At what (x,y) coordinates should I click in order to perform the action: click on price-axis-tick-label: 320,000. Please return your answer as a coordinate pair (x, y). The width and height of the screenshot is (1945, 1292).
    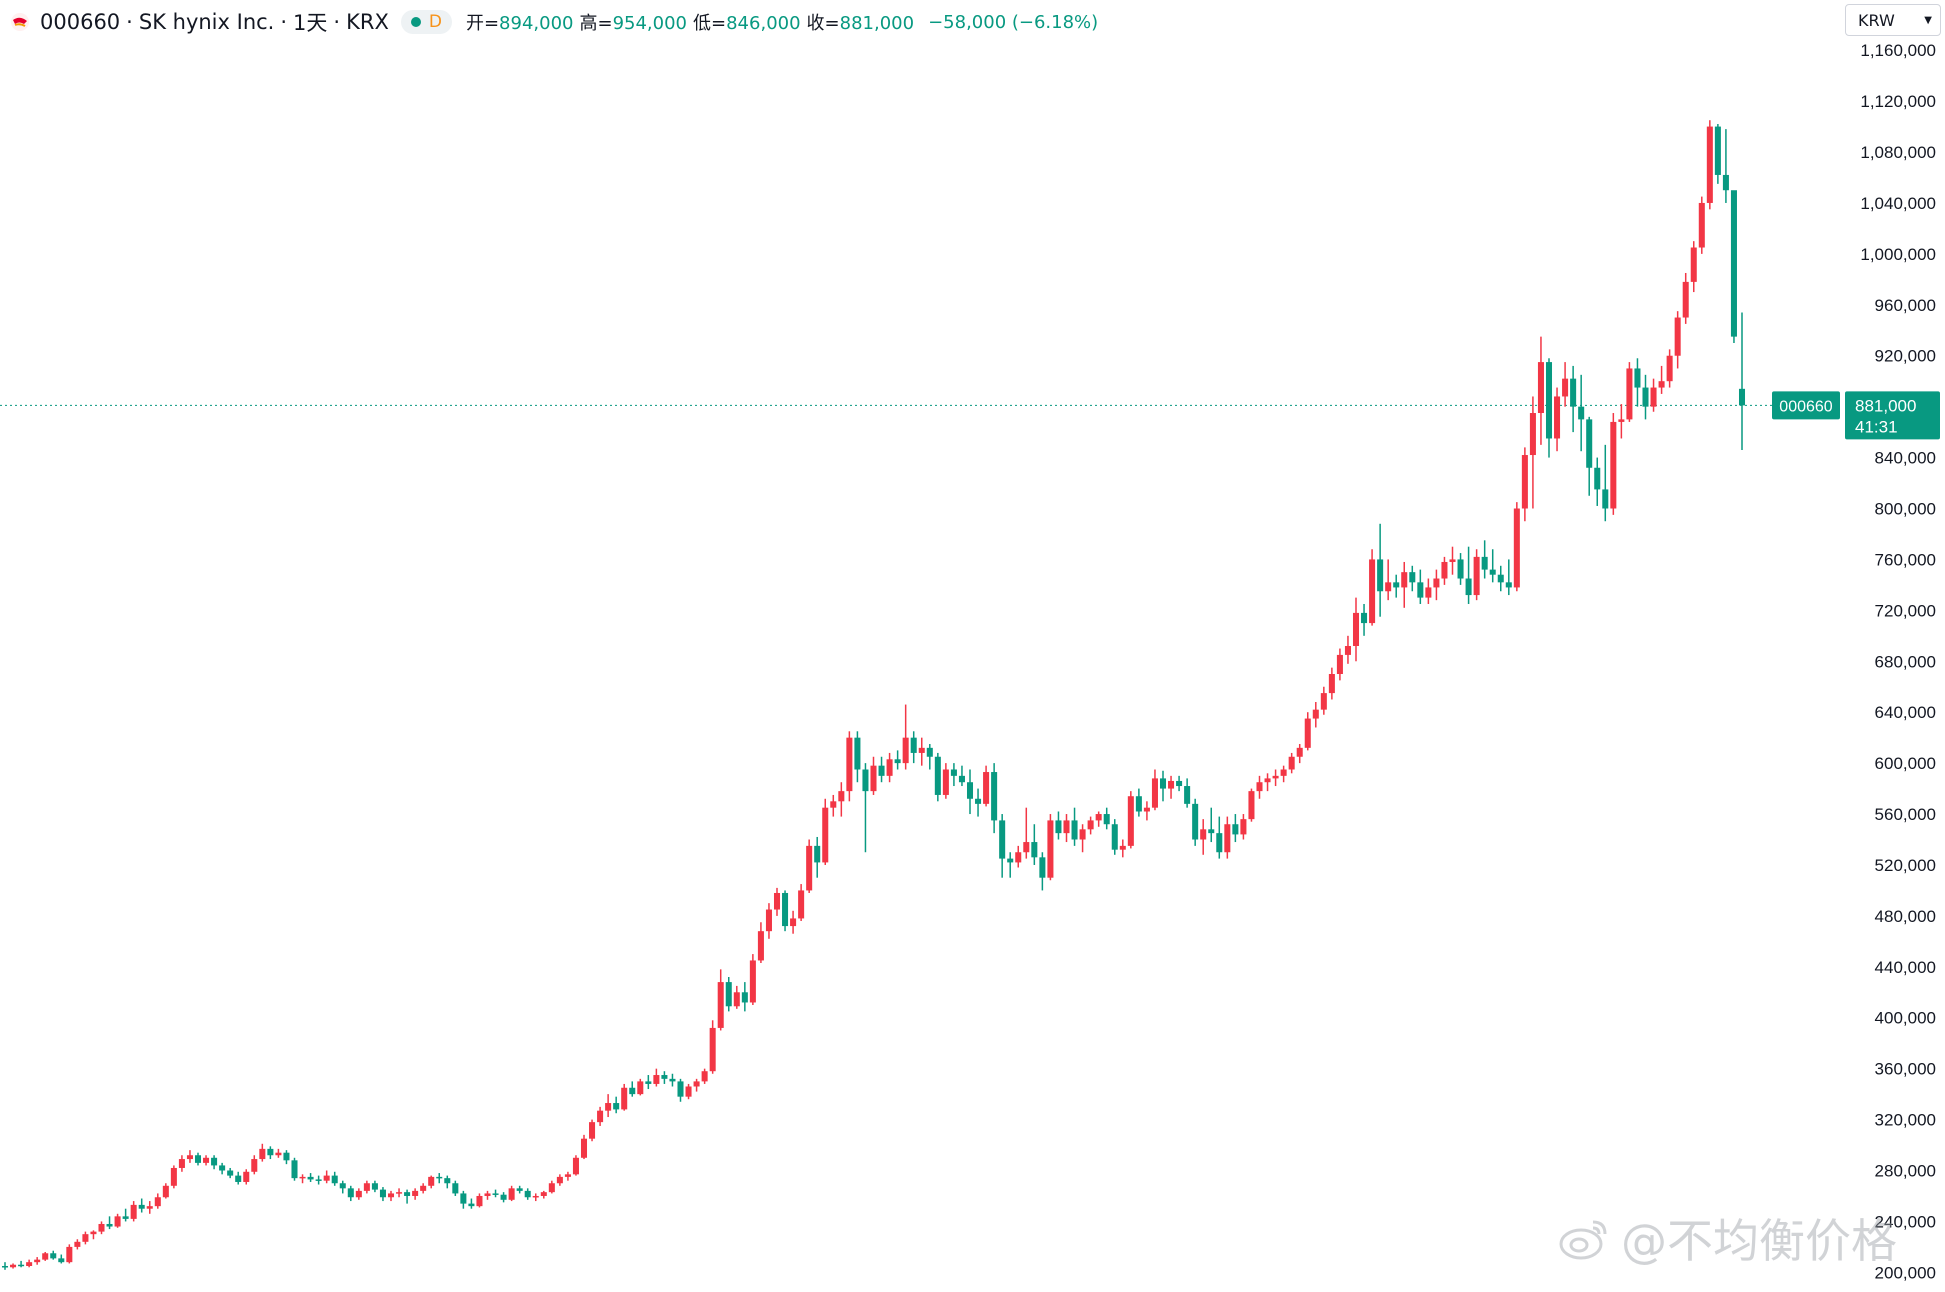
    Looking at the image, I should click on (1905, 1120).